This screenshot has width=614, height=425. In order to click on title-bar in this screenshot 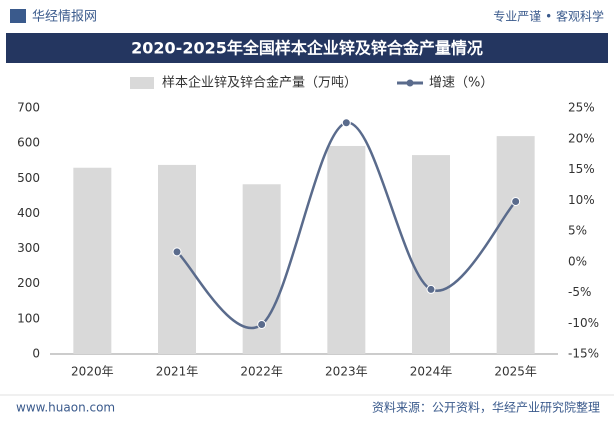, I will do `click(307, 48)`.